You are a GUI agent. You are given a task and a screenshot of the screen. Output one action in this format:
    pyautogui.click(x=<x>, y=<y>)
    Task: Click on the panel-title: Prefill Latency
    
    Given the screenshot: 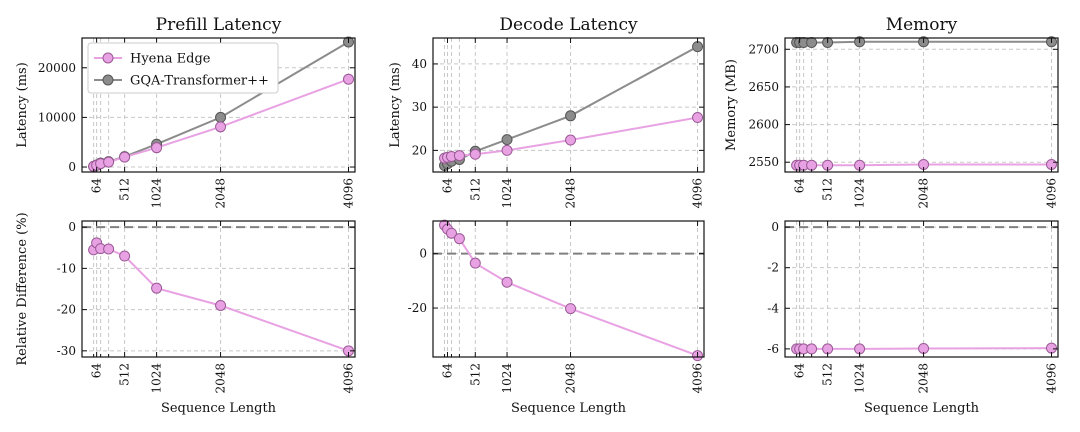 What is the action you would take?
    pyautogui.click(x=219, y=25)
    